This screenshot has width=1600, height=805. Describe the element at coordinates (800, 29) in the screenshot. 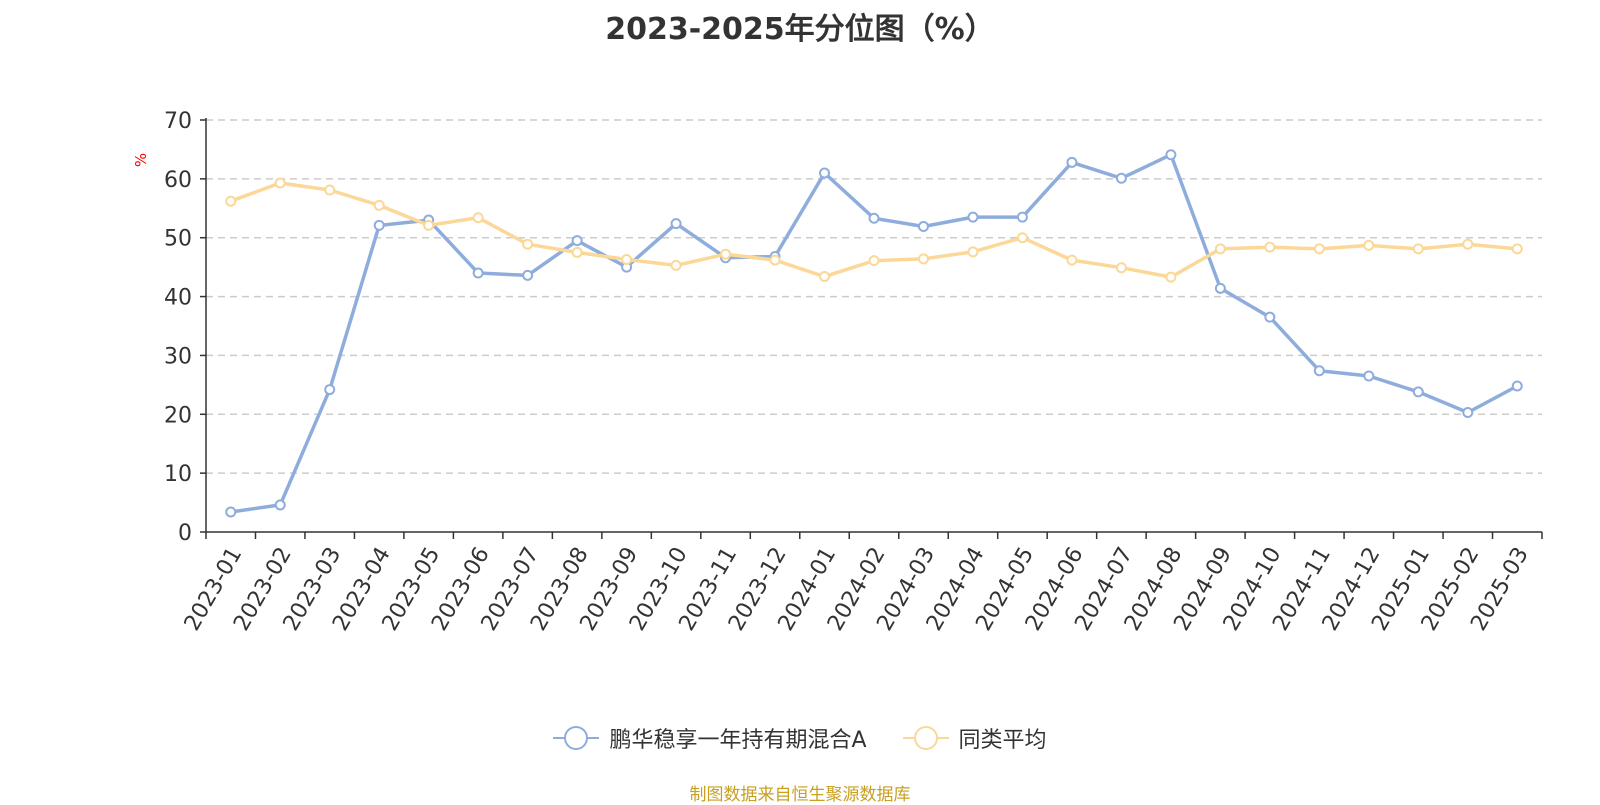

I see `chart-title: 2023-2025年分位图（%）` at that location.